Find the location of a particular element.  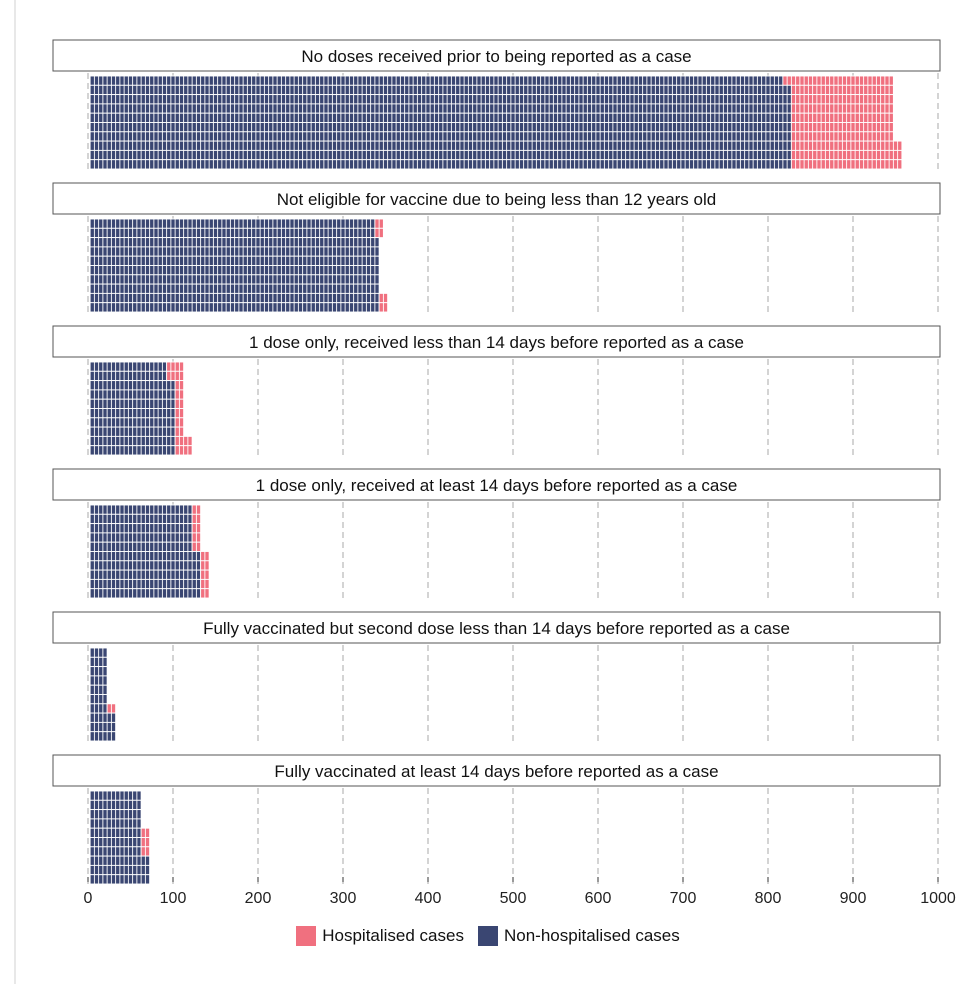

x-tick-label: 400 is located at coordinates (428, 898).